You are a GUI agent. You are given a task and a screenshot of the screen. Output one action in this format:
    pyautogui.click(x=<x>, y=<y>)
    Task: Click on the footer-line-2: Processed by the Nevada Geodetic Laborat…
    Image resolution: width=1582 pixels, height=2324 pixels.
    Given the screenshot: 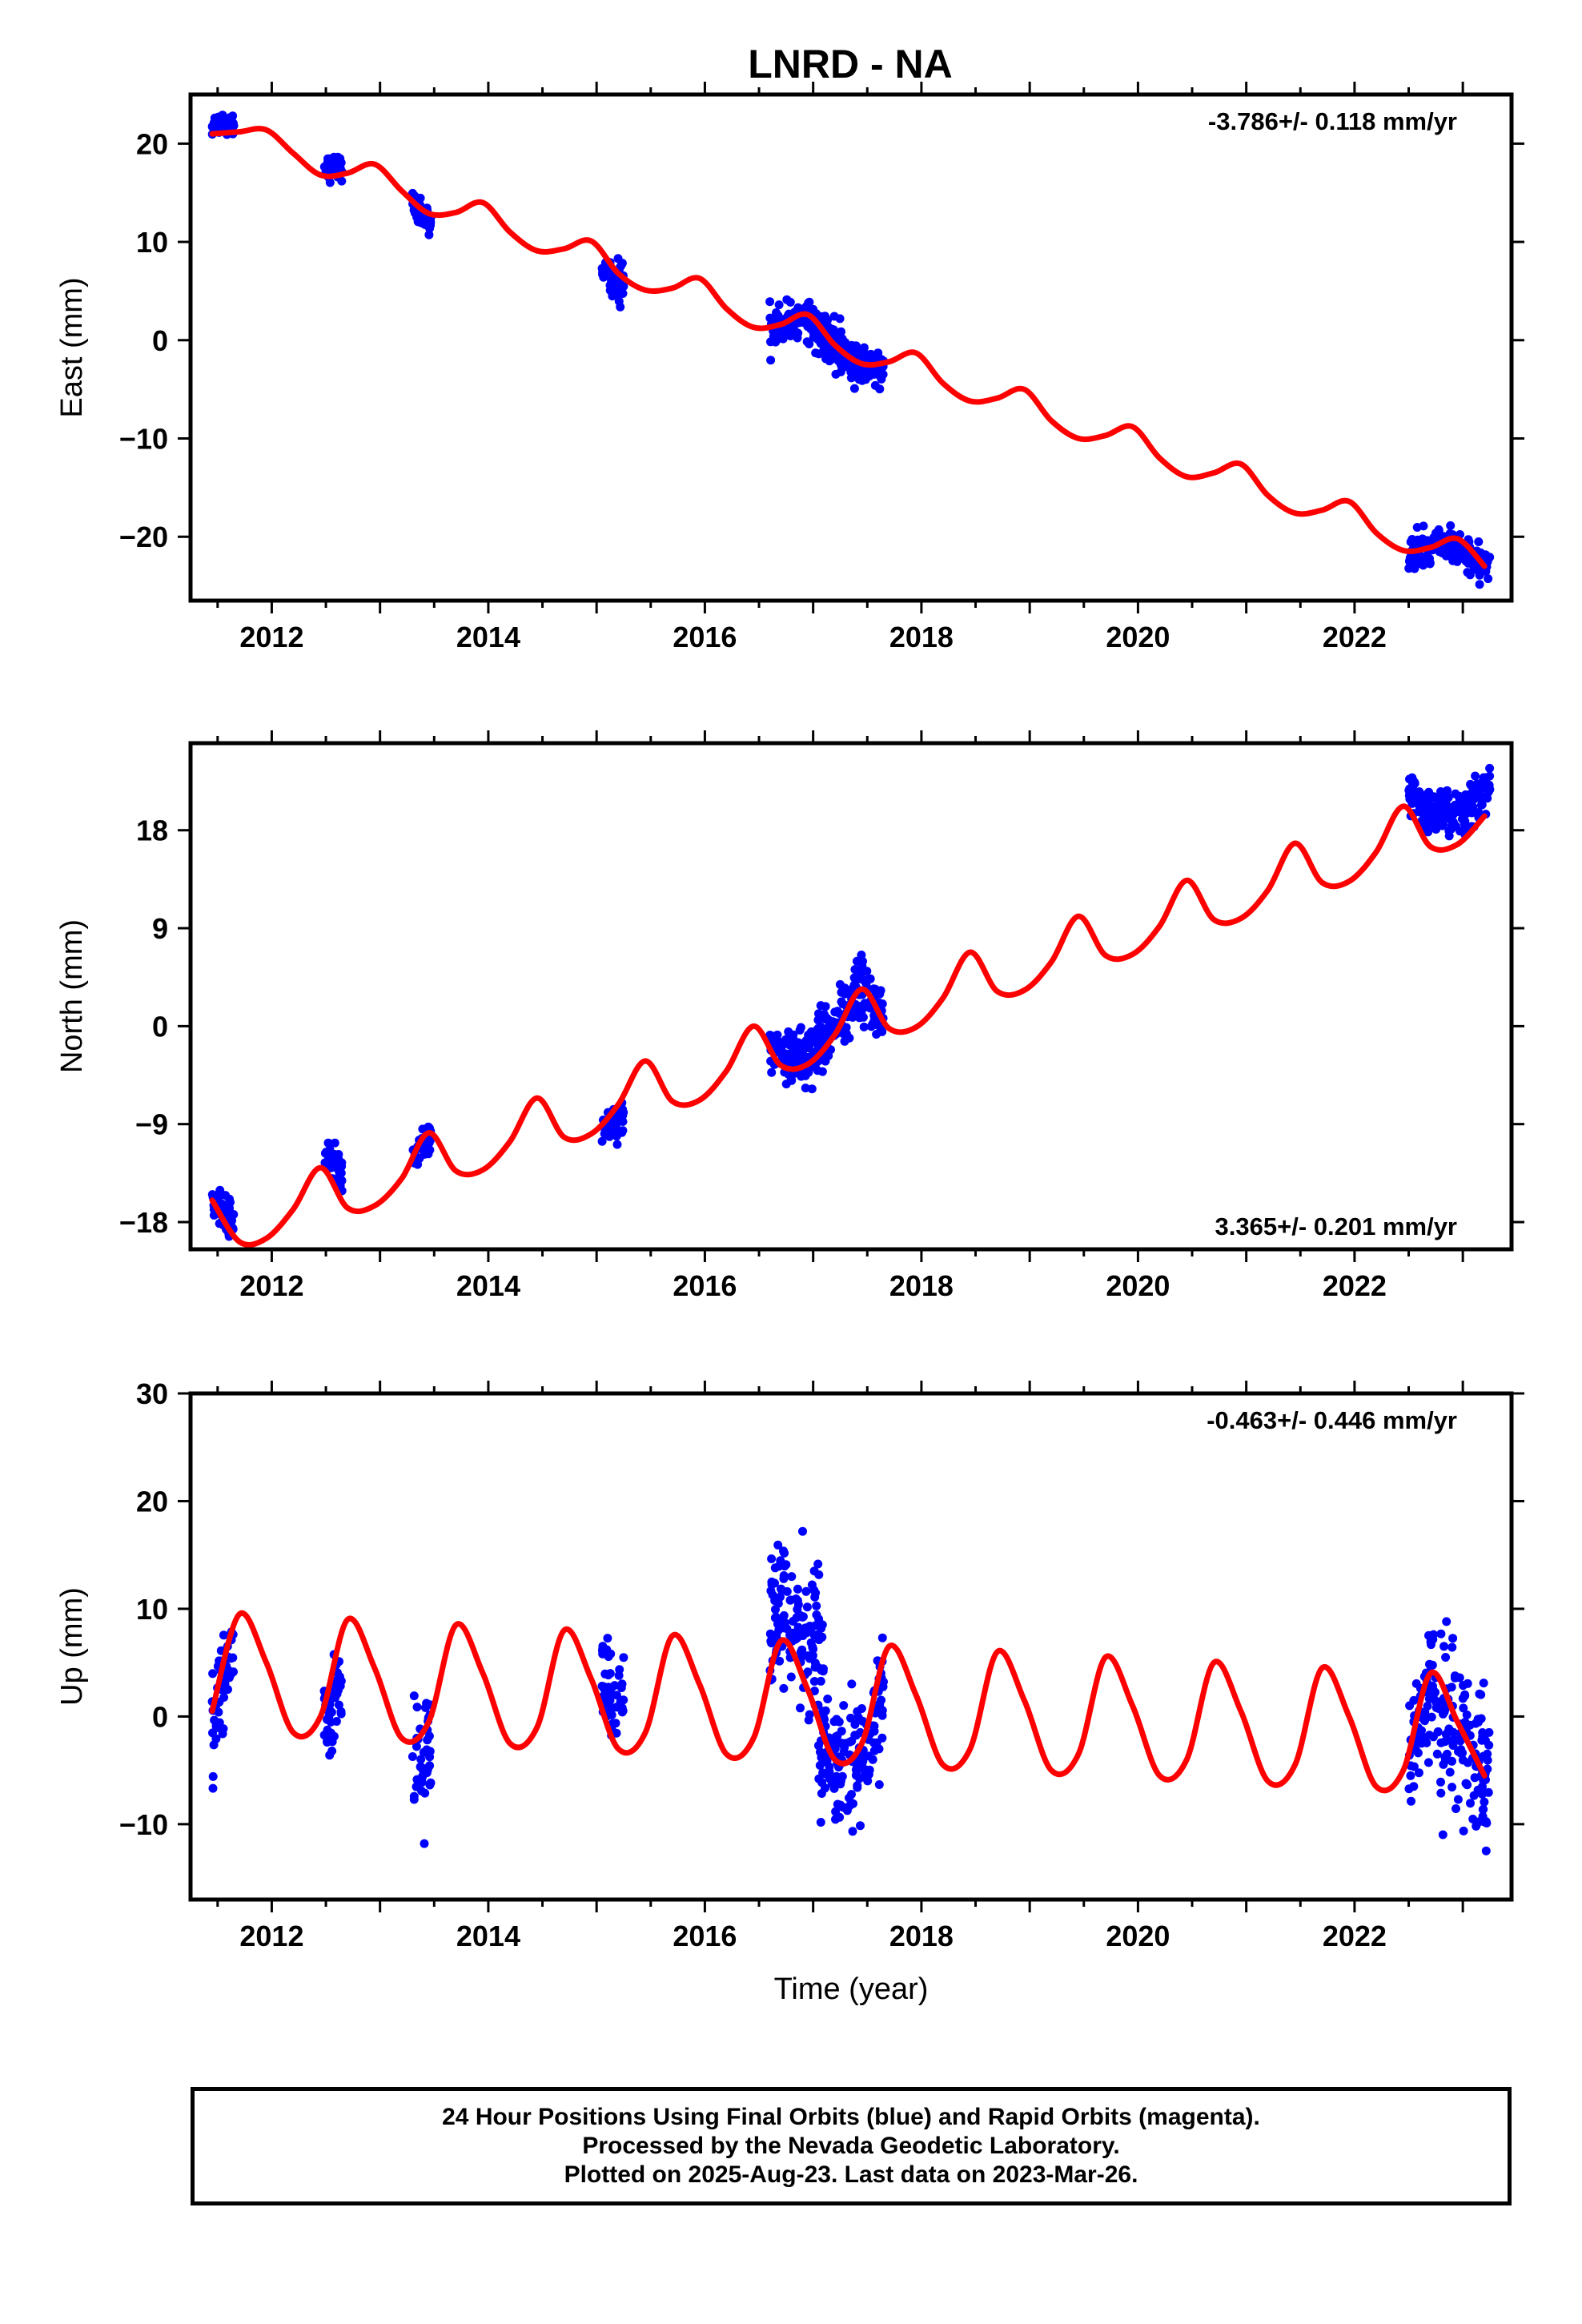 What is the action you would take?
    pyautogui.click(x=851, y=2146)
    